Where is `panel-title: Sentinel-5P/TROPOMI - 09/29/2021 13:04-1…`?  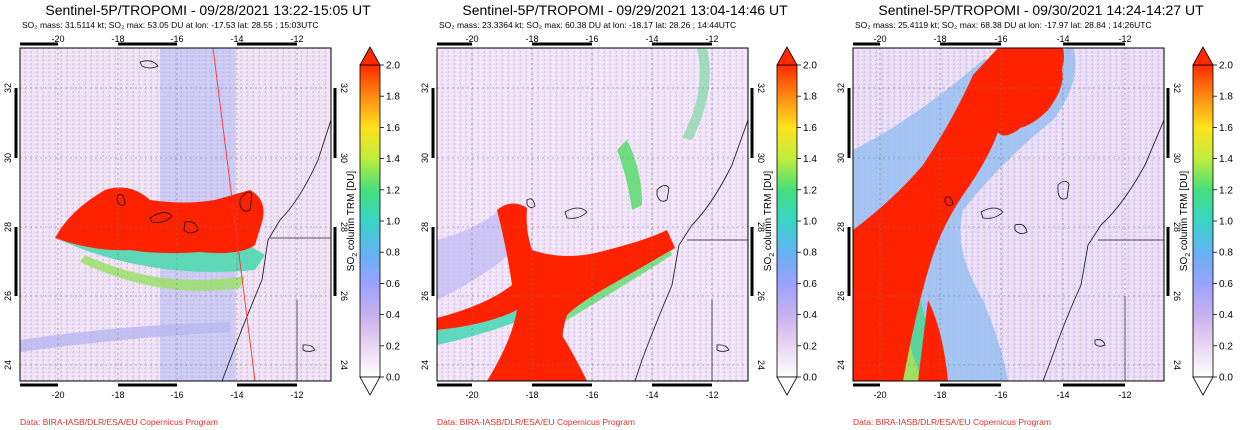
panel-title: Sentinel-5P/TROPOMI - 09/29/2021 13:04-1… is located at coordinates (625, 10).